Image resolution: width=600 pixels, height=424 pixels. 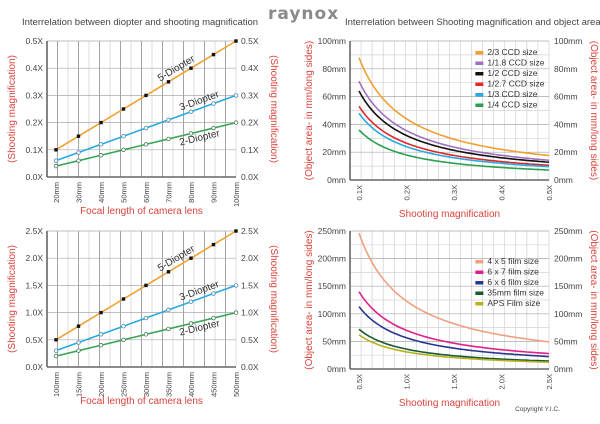 What do you see at coordinates (568, 231) in the screenshot?
I see `y-tick-label-right: 250mm` at bounding box center [568, 231].